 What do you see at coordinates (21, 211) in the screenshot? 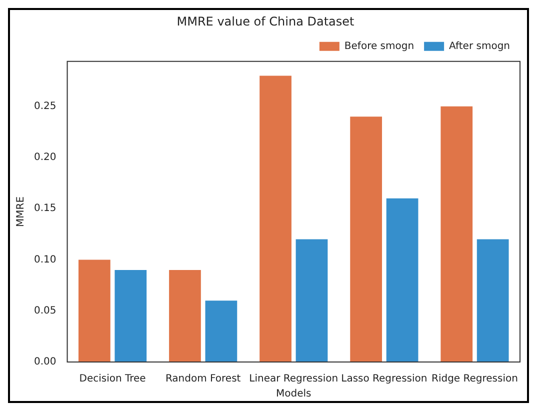
I see `y-axis-title: MMRE` at bounding box center [21, 211].